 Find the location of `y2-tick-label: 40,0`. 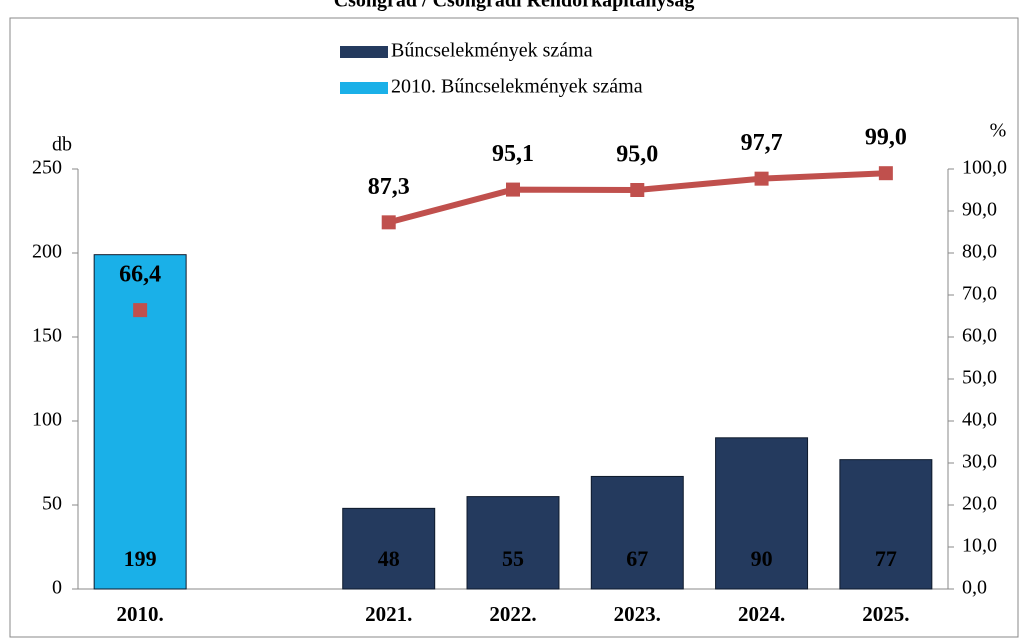

y2-tick-label: 40,0 is located at coordinates (979, 420).